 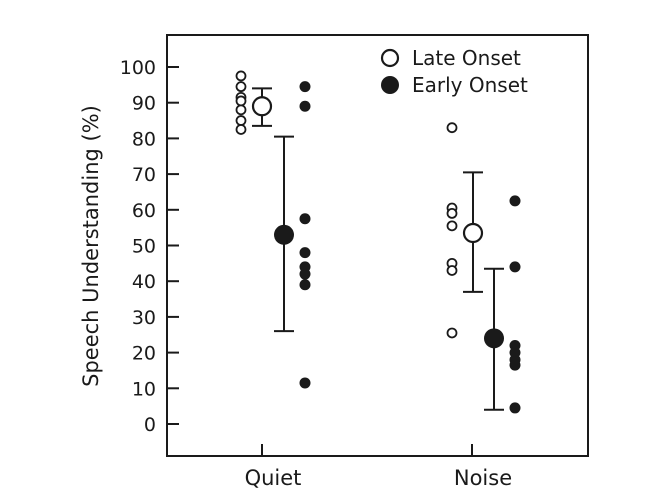 I want to click on x-category-label-noise: Noise, so click(x=483, y=478).